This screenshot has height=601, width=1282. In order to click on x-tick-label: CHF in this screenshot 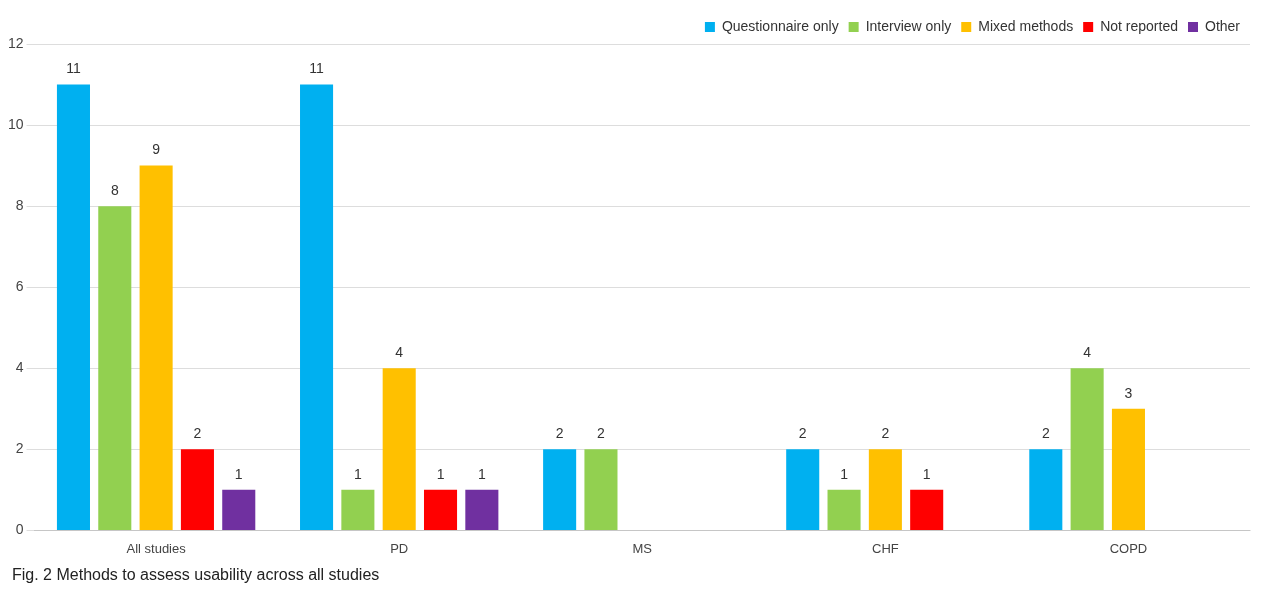, I will do `click(885, 548)`.